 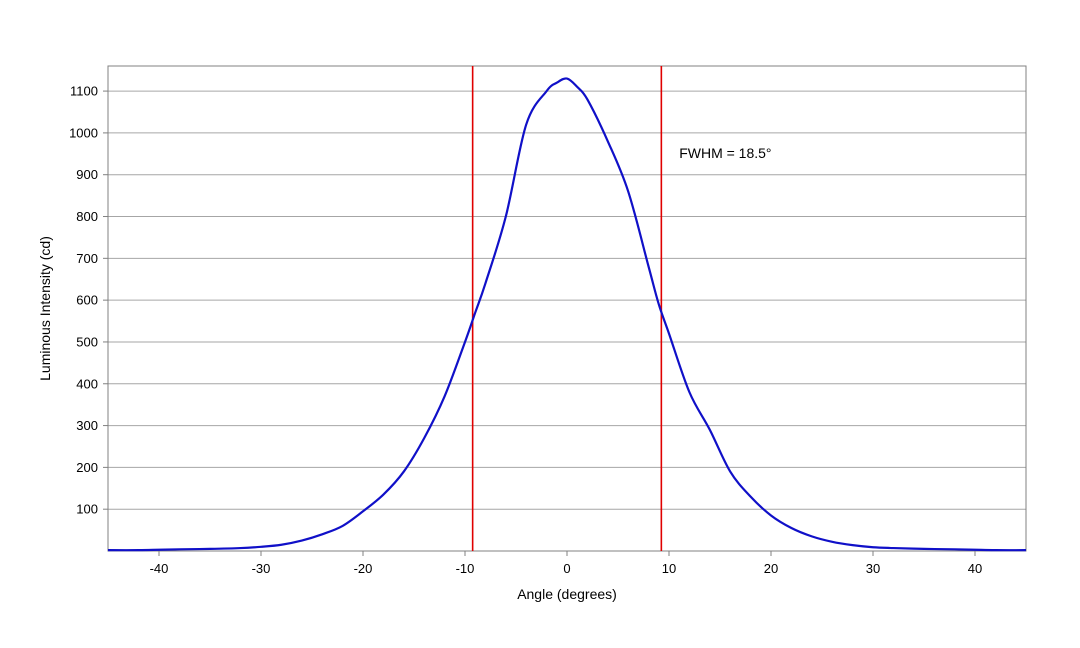 I want to click on y-tick-label: 900, so click(x=87, y=174).